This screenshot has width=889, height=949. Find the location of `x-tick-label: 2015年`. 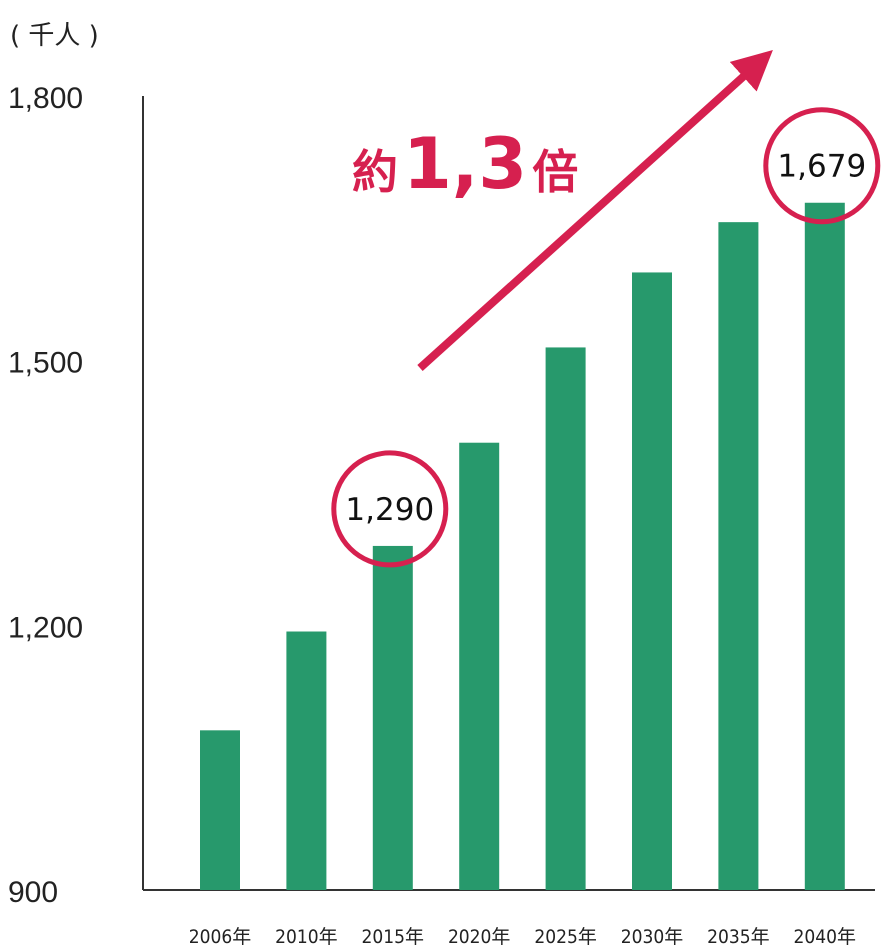

x-tick-label: 2015年 is located at coordinates (393, 937).